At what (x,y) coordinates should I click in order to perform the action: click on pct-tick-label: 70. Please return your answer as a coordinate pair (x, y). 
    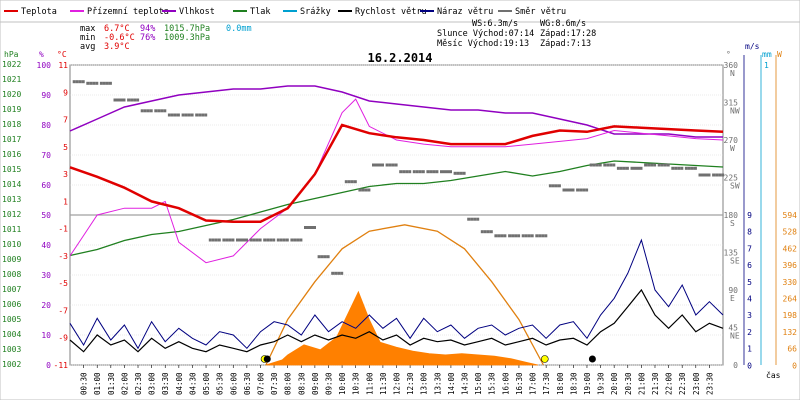
    Looking at the image, I should click on (46, 155).